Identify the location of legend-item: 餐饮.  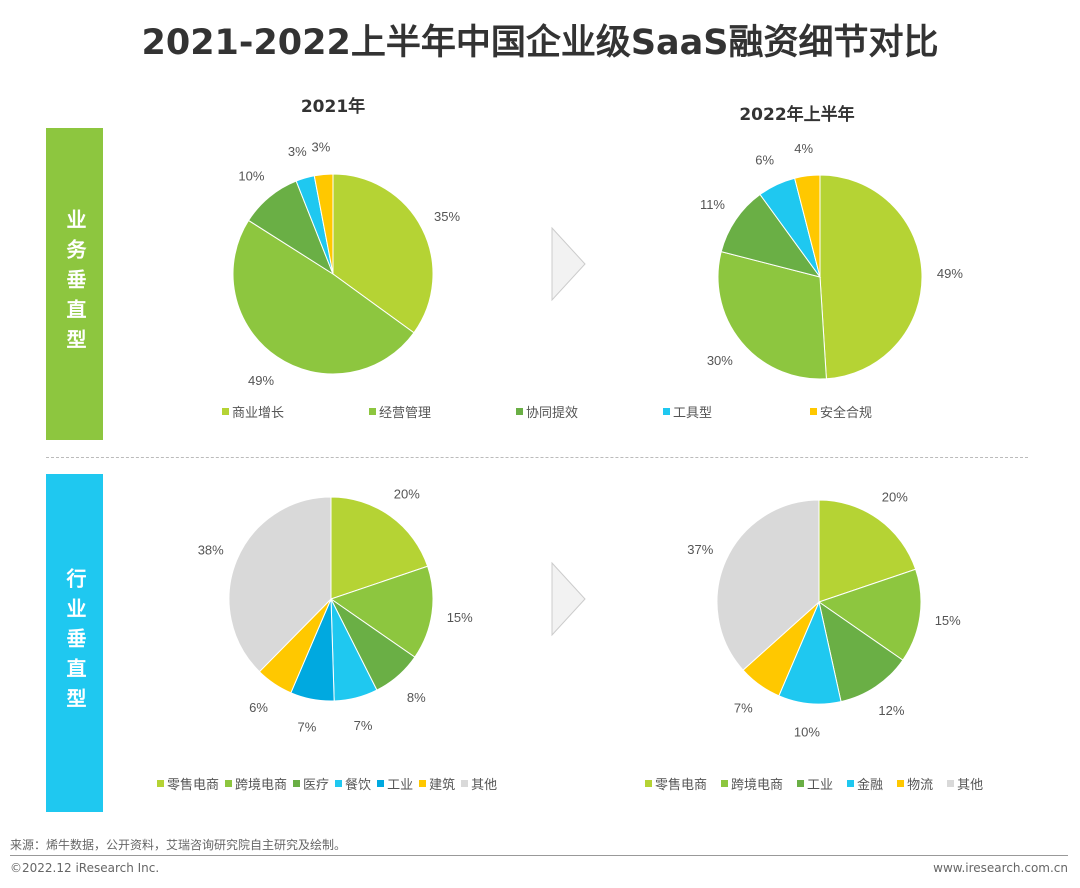
(353, 783).